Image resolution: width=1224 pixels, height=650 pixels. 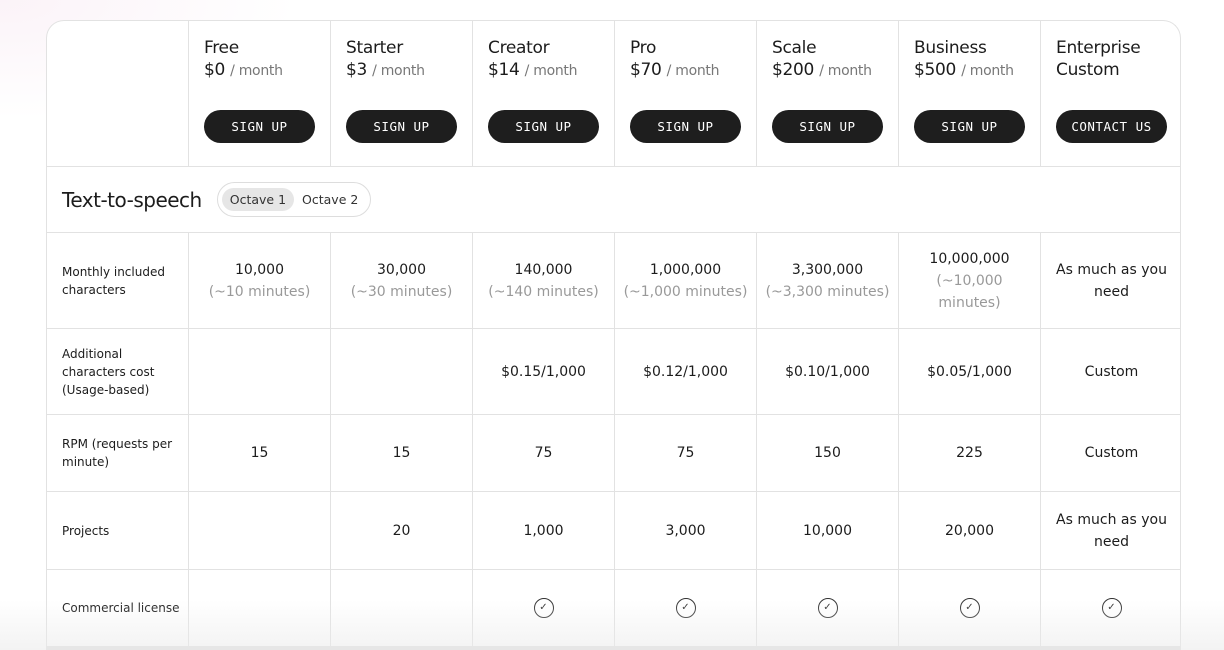 What do you see at coordinates (793, 70) in the screenshot?
I see `price-amount: $200` at bounding box center [793, 70].